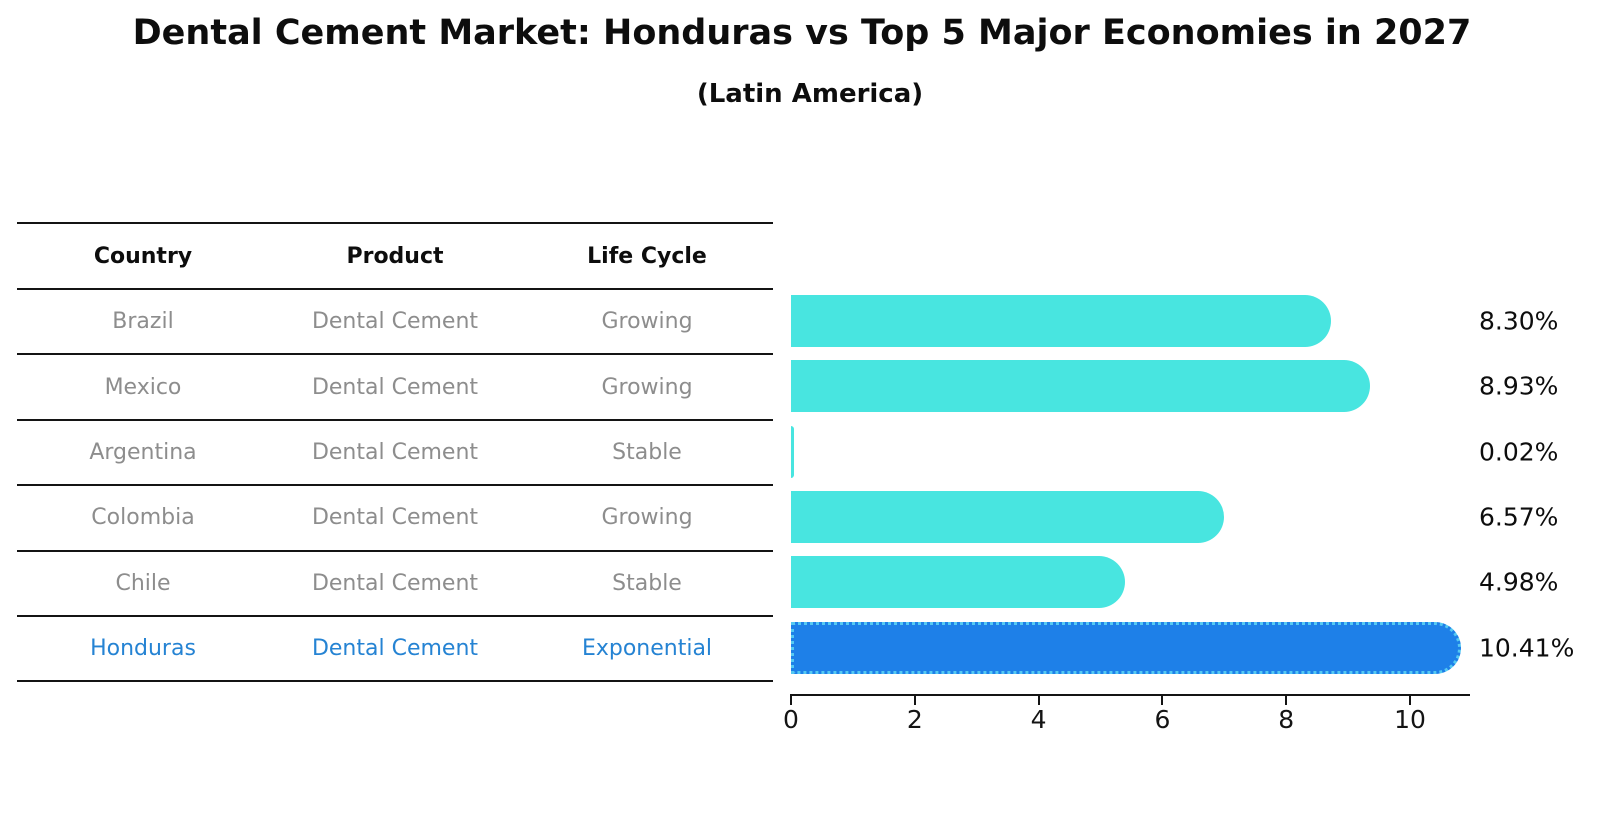 This screenshot has height=823, width=1604. What do you see at coordinates (1130, 695) in the screenshot?
I see `x-axis-line` at bounding box center [1130, 695].